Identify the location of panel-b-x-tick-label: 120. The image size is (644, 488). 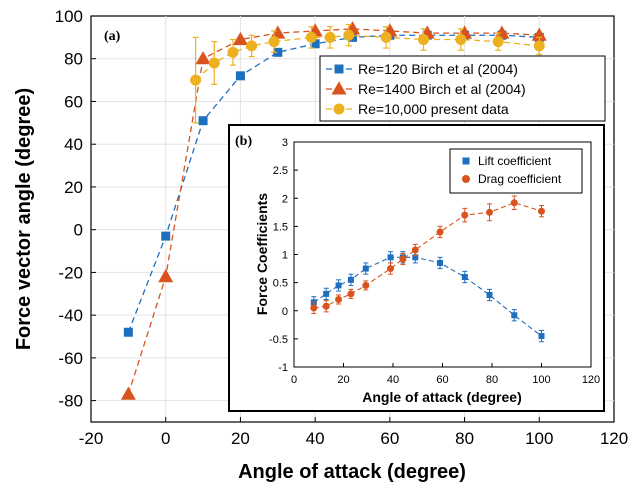
(591, 380).